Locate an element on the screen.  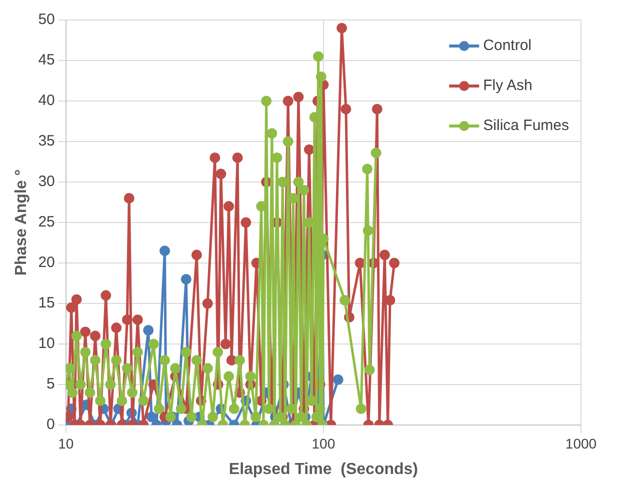
y-tick-label: 0 is located at coordinates (50, 425).